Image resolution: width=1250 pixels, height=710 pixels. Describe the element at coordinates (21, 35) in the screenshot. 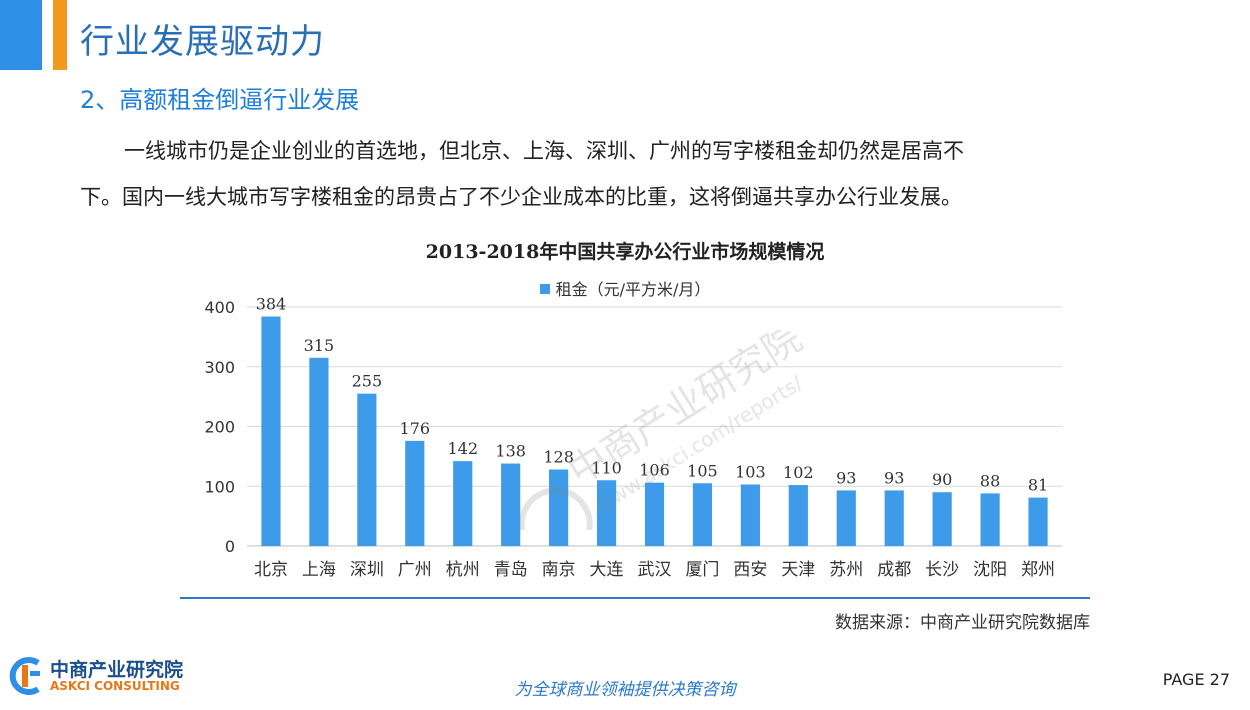

I see `accent-bar-blue` at that location.